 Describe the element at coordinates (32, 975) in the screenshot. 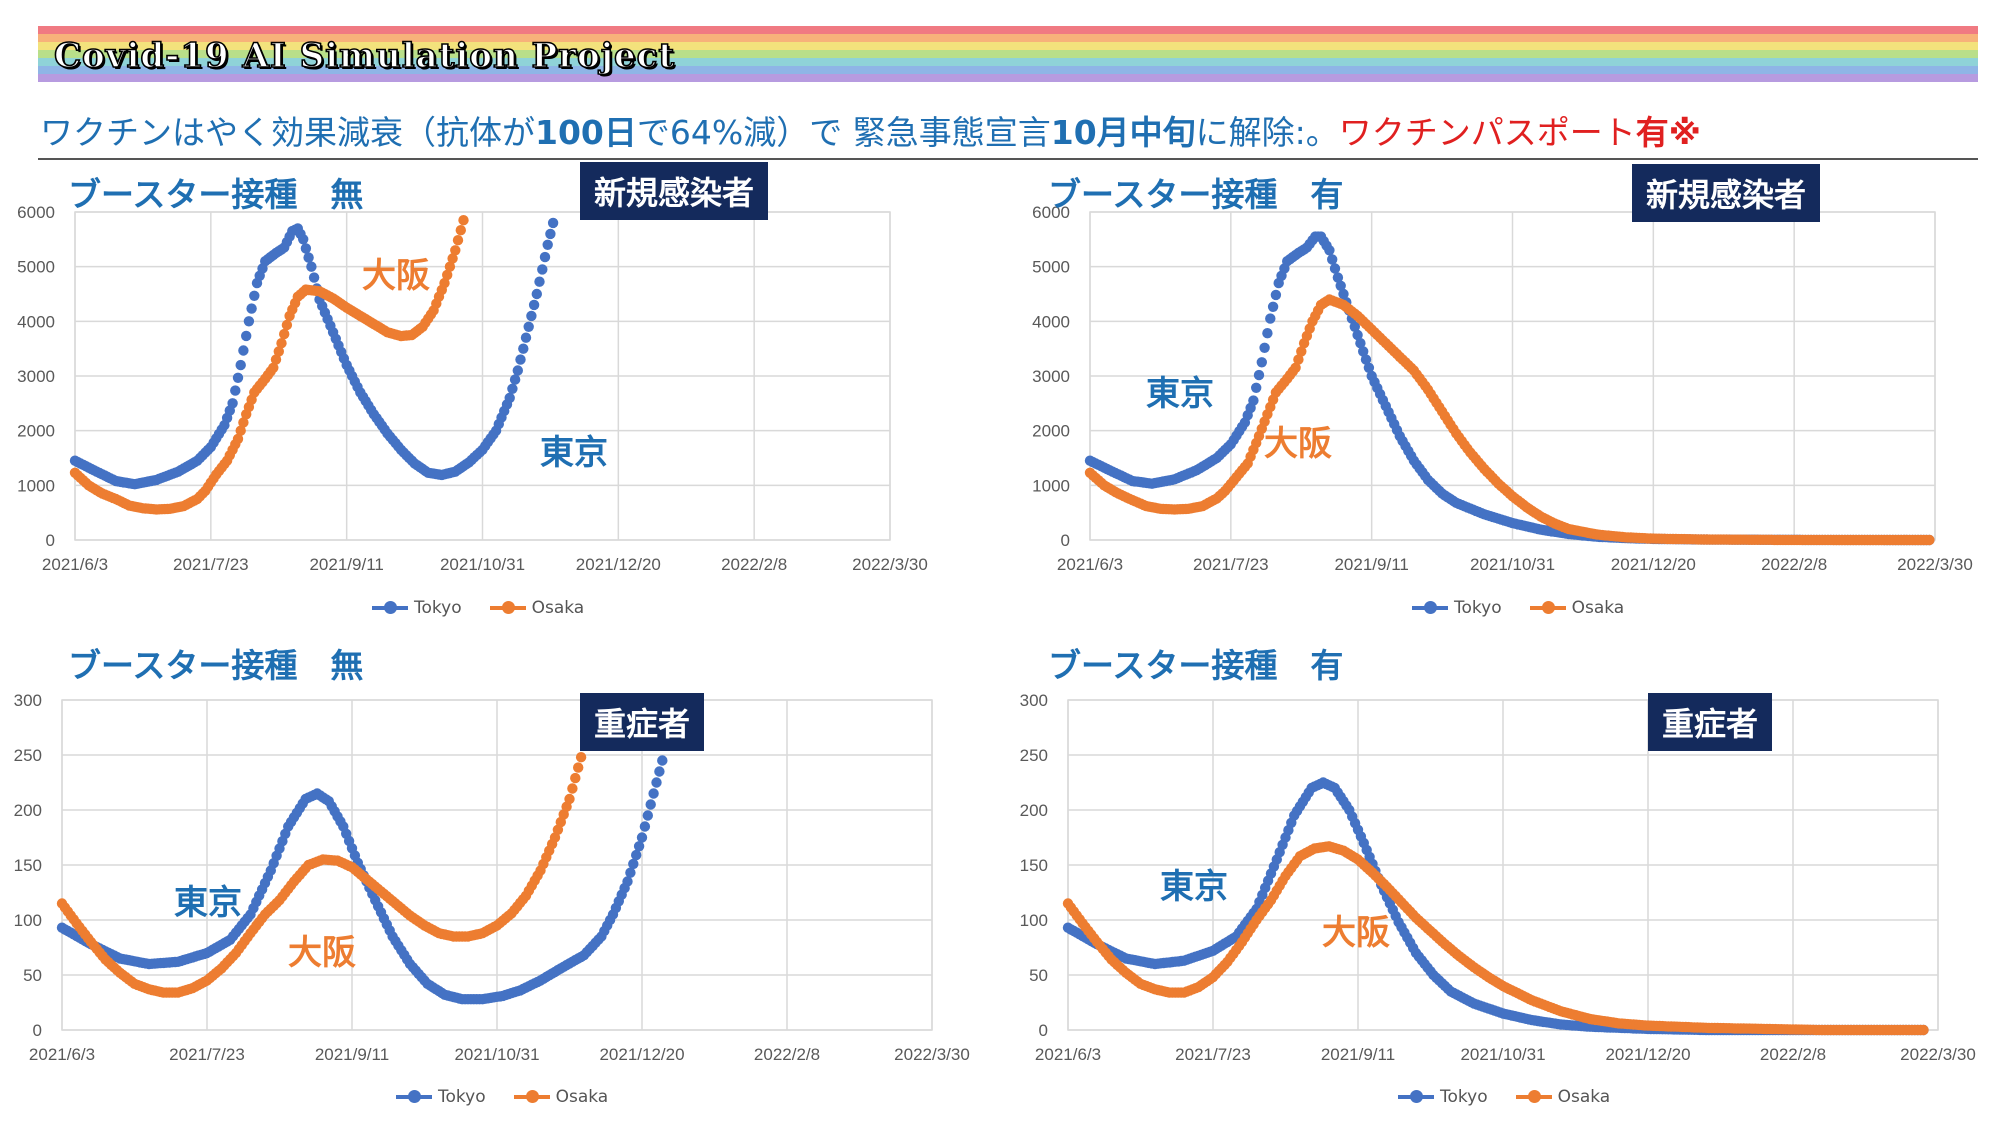

I see `y-tick-label: 50` at that location.